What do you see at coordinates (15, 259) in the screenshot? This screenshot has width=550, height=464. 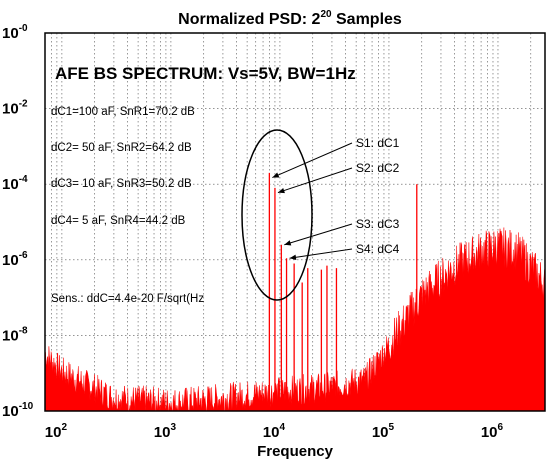 I see `y-tick-label: 10⁻⁶` at bounding box center [15, 259].